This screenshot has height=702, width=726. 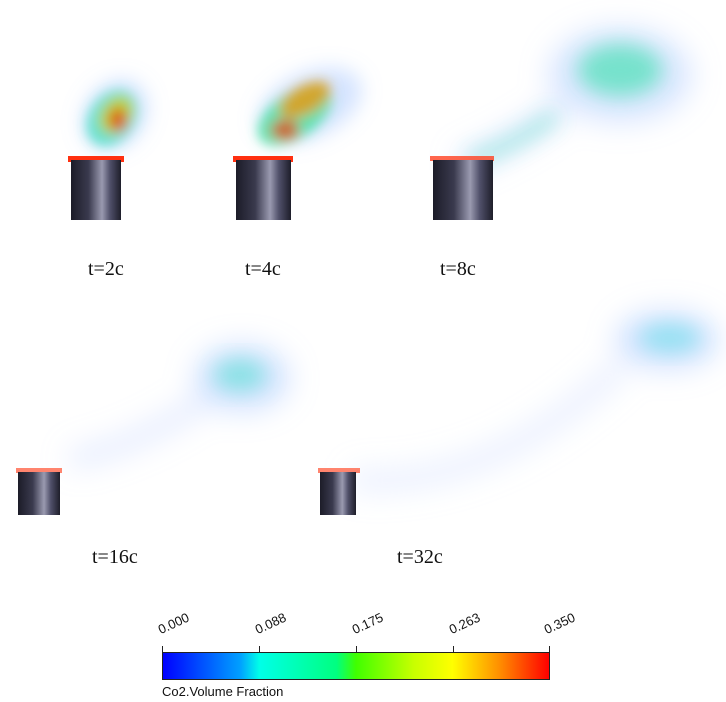 I want to click on colorbar-tick: 0.350, so click(x=559, y=623).